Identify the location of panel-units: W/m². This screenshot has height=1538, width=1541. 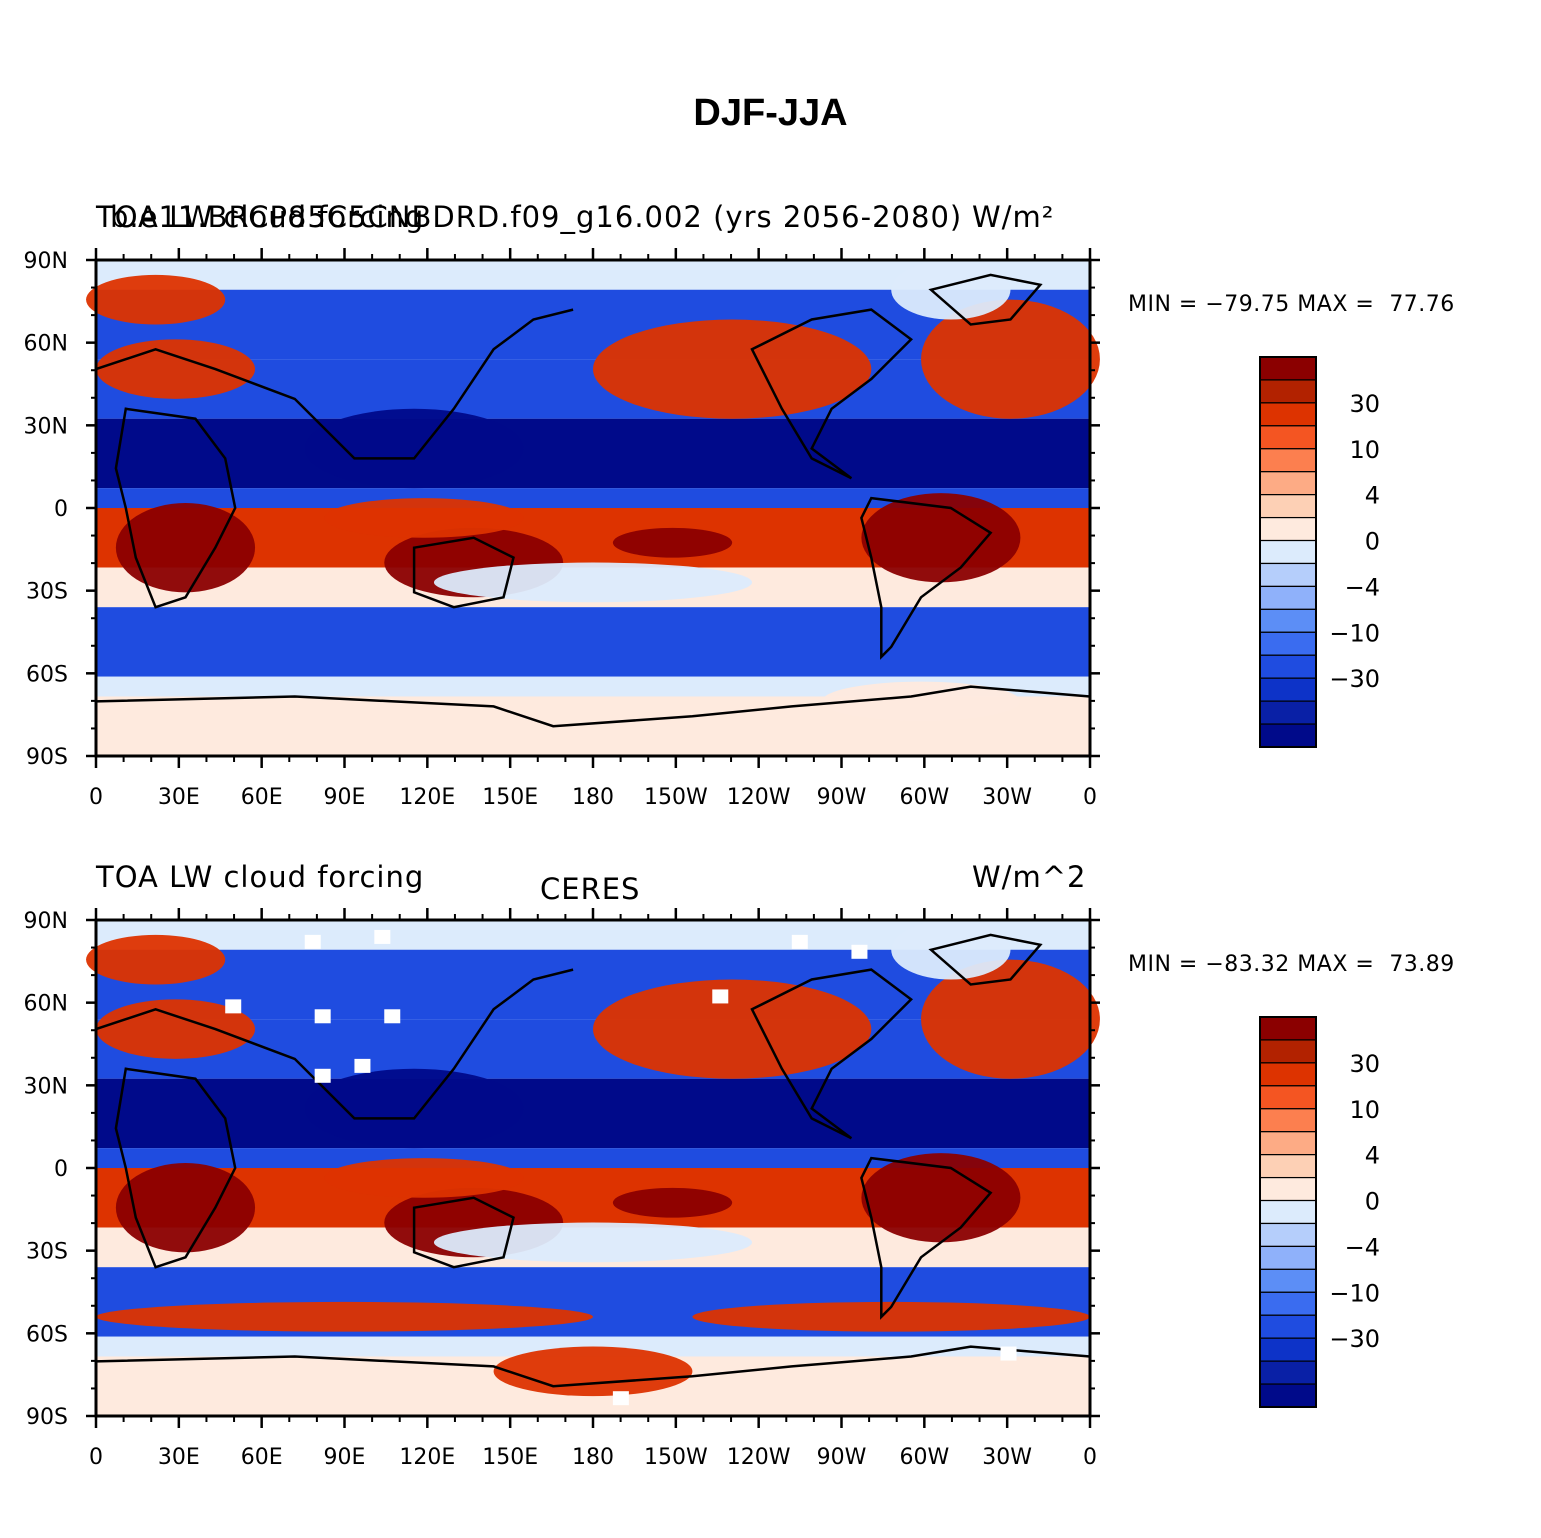
(1013, 217).